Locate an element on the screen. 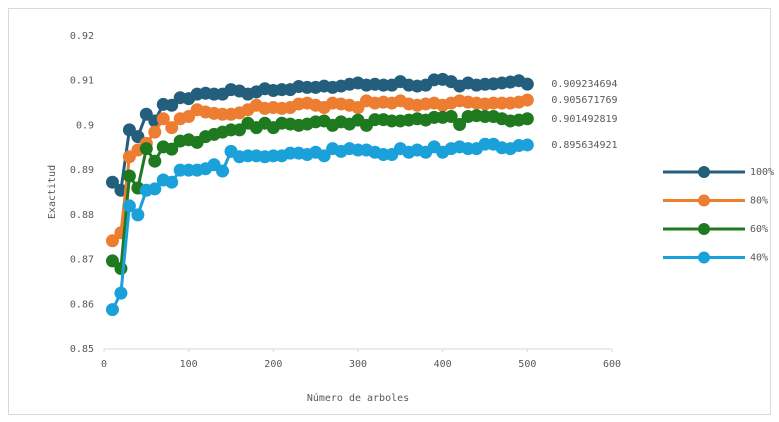 This screenshot has height=422, width=779. x-tick-label: 400 is located at coordinates (443, 364).